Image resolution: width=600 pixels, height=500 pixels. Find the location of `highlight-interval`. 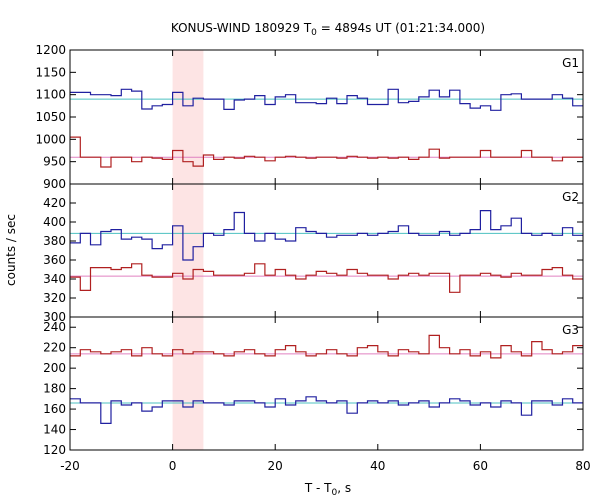

highlight-interval is located at coordinates (188, 250).